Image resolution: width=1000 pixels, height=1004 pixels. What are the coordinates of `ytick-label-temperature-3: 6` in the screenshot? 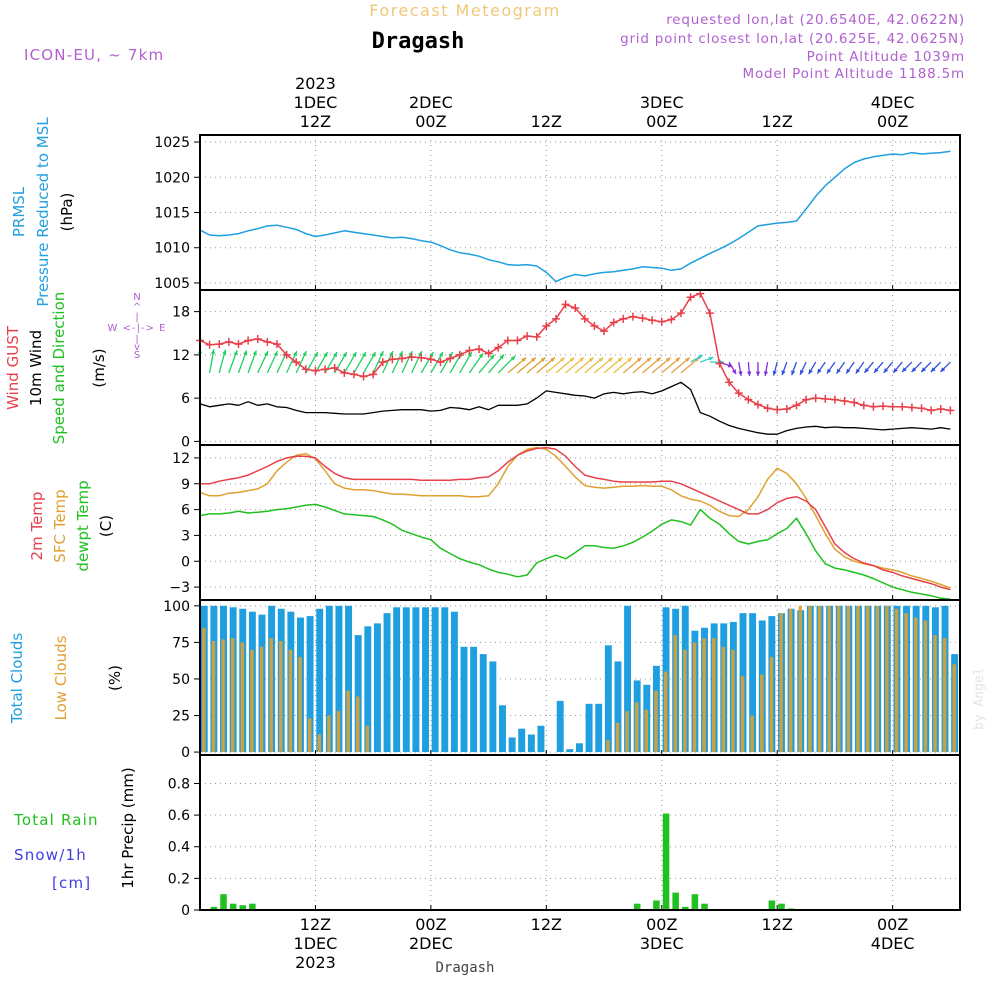 It's located at (185, 511).